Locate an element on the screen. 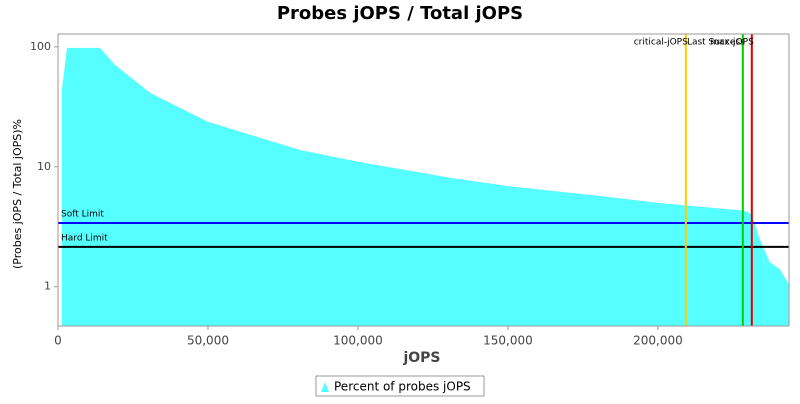  x-axis-label: jOPS is located at coordinates (421, 358).